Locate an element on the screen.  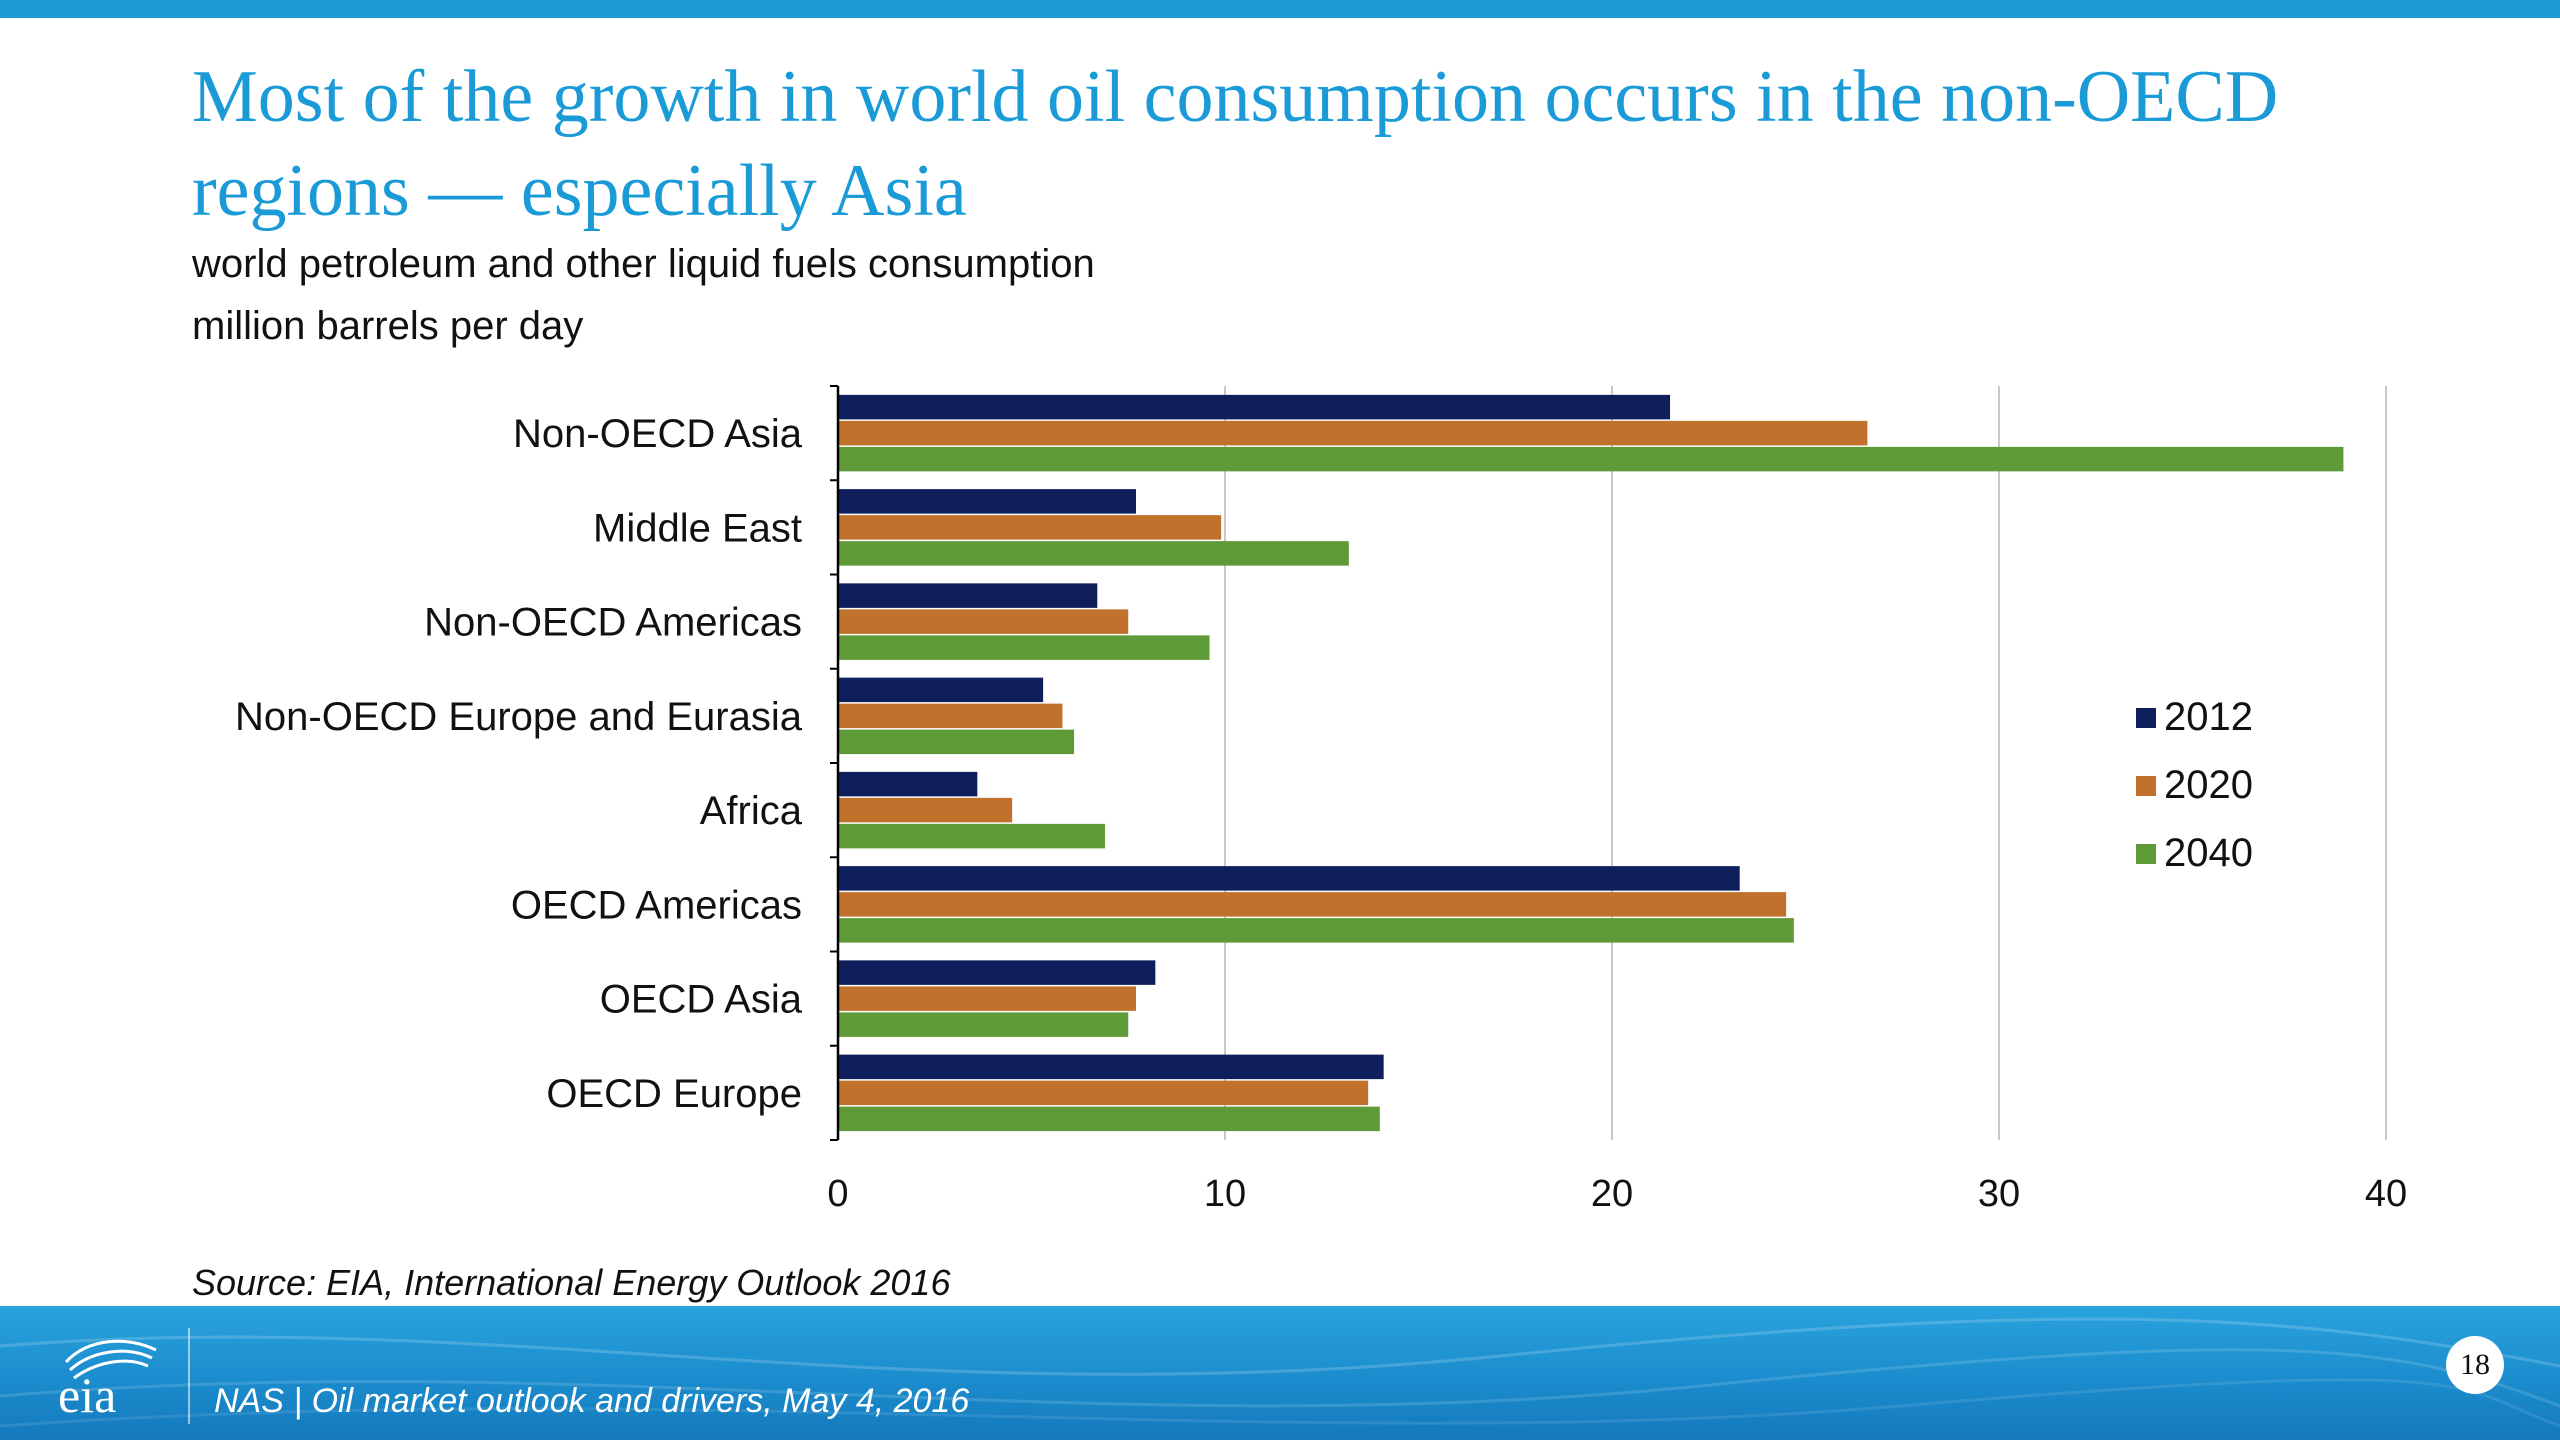
bar-2012-oecd-asia is located at coordinates (997, 972).